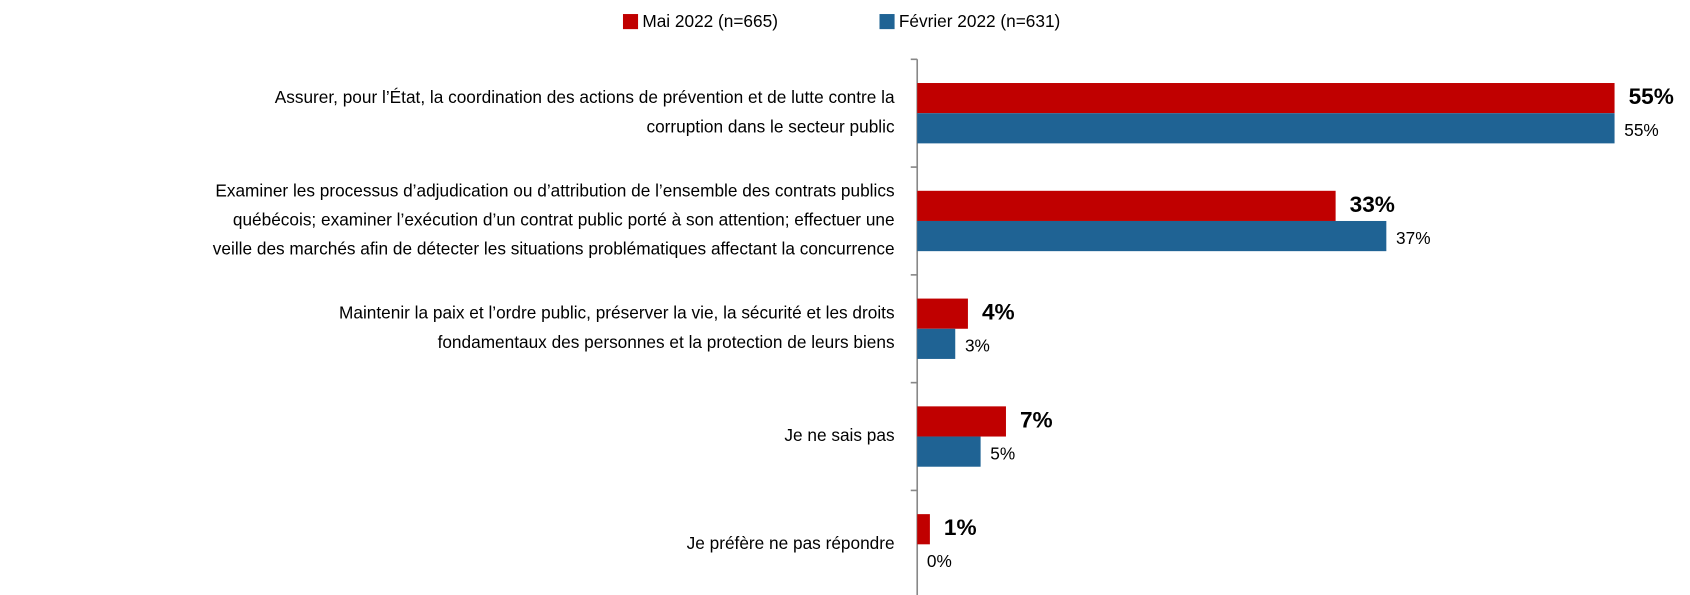 Image resolution: width=1690 pixels, height=595 pixels. I want to click on value-label-bold: 1%, so click(960, 527).